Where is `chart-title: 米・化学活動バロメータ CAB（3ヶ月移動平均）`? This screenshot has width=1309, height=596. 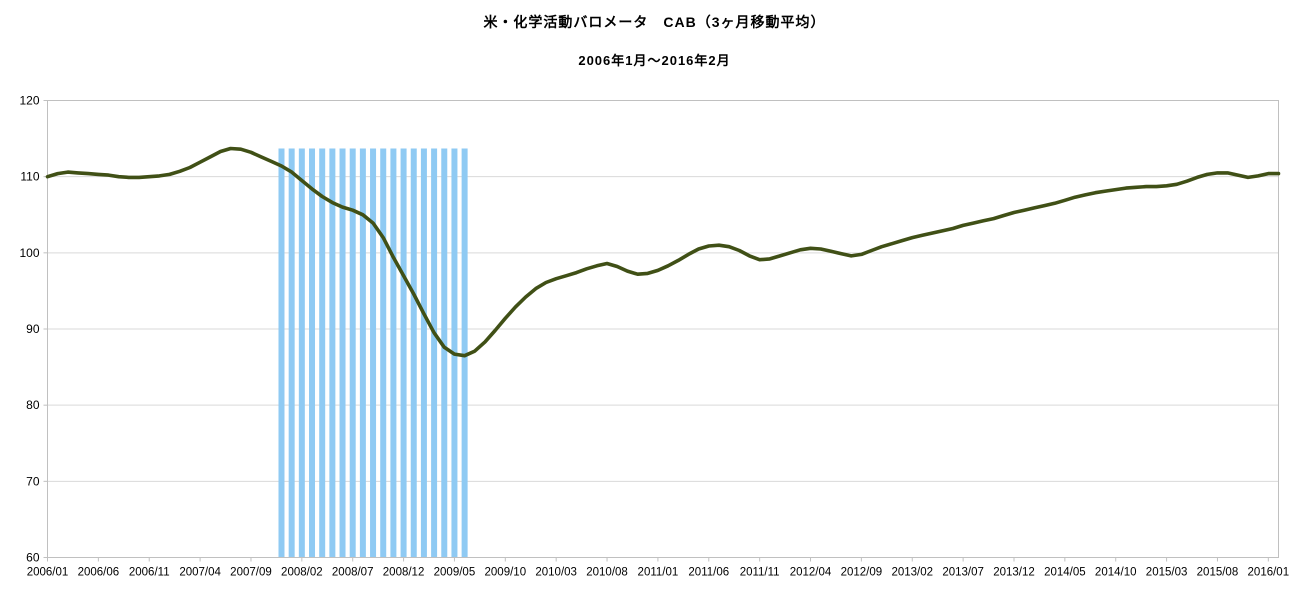
chart-title: 米・化学活動バロメータ CAB（3ヶ月移動平均） is located at coordinates (654, 22).